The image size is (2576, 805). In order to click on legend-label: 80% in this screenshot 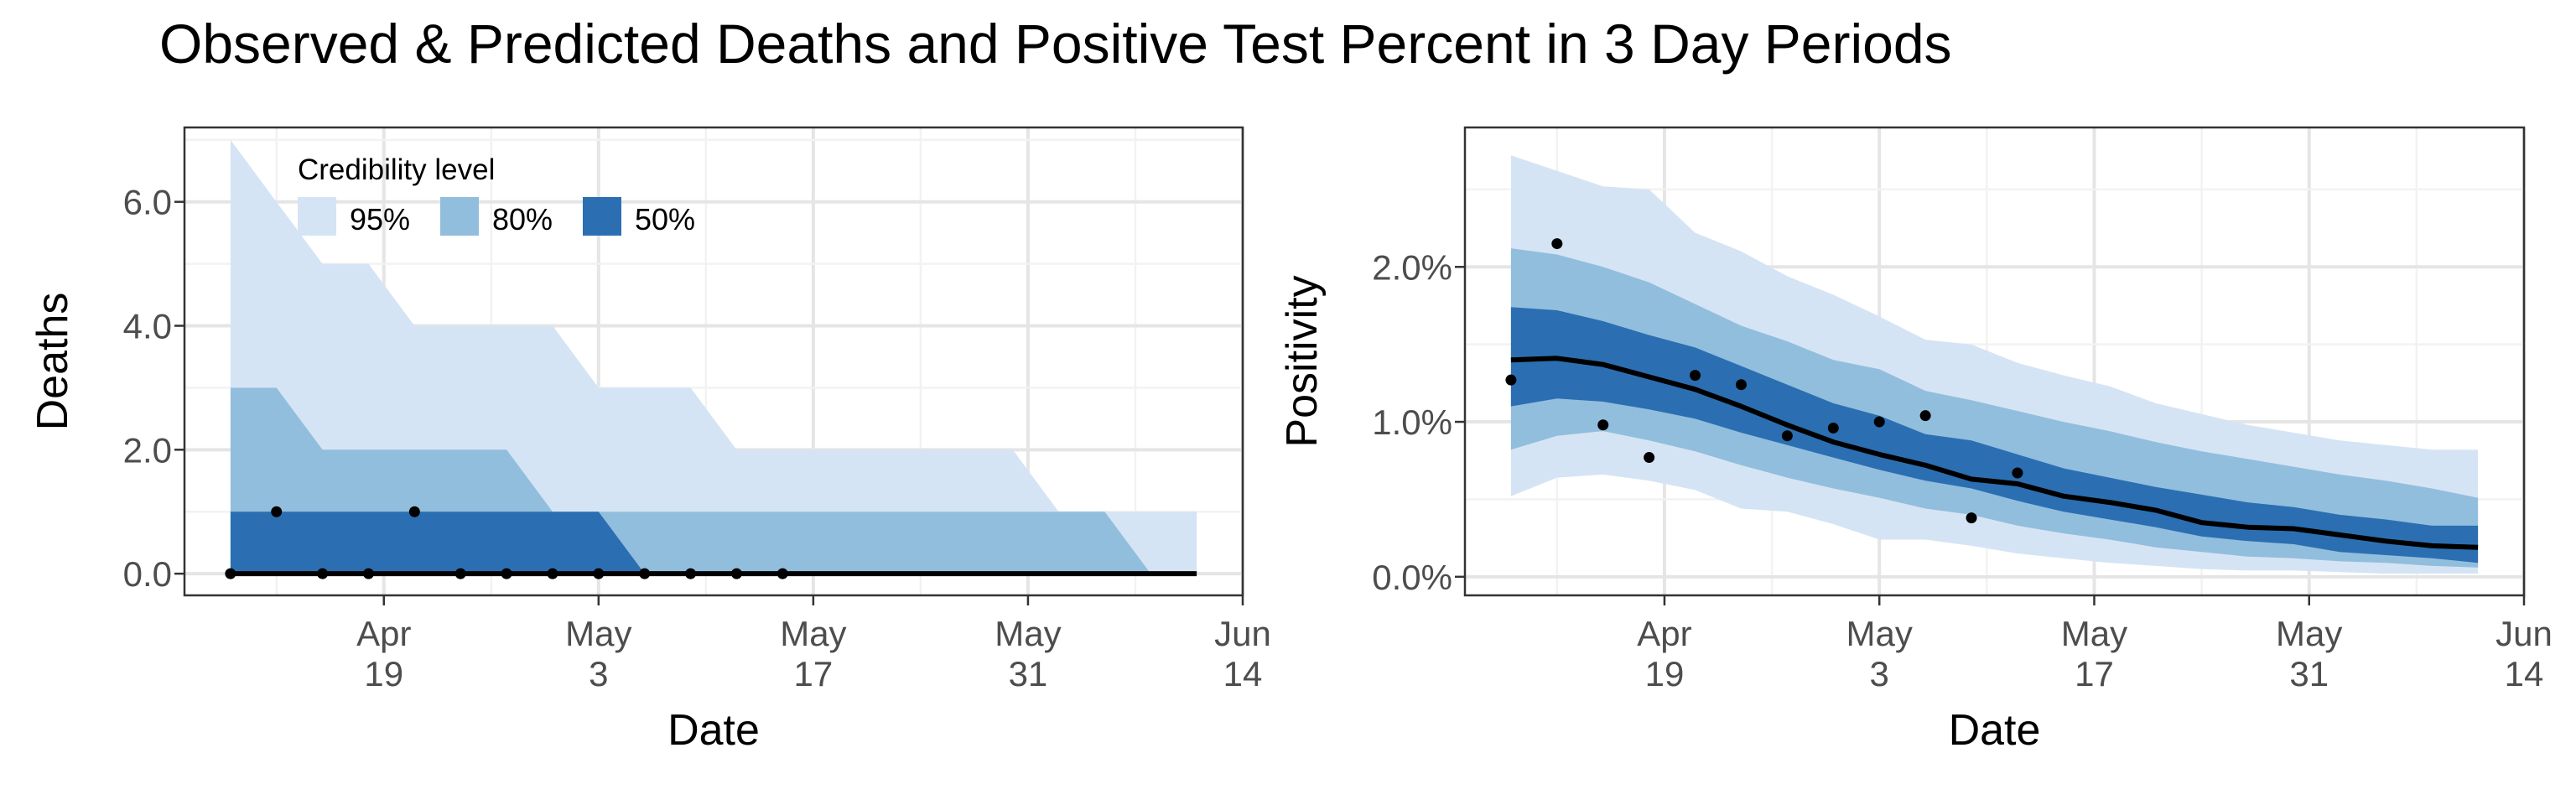, I will do `click(522, 219)`.